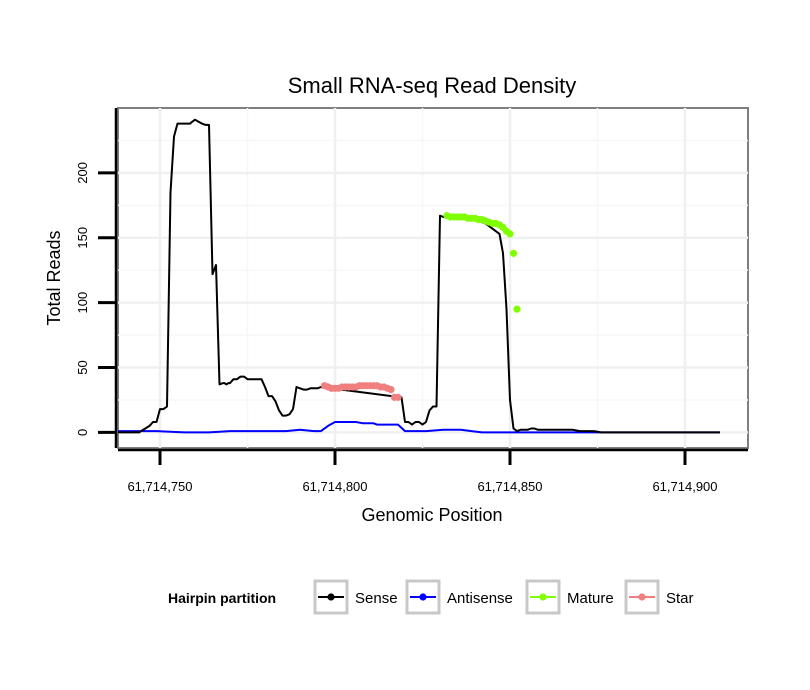 Image resolution: width=810 pixels, height=690 pixels. Describe the element at coordinates (432, 85) in the screenshot. I see `chart-title: Small RNA-seq Read Density` at that location.